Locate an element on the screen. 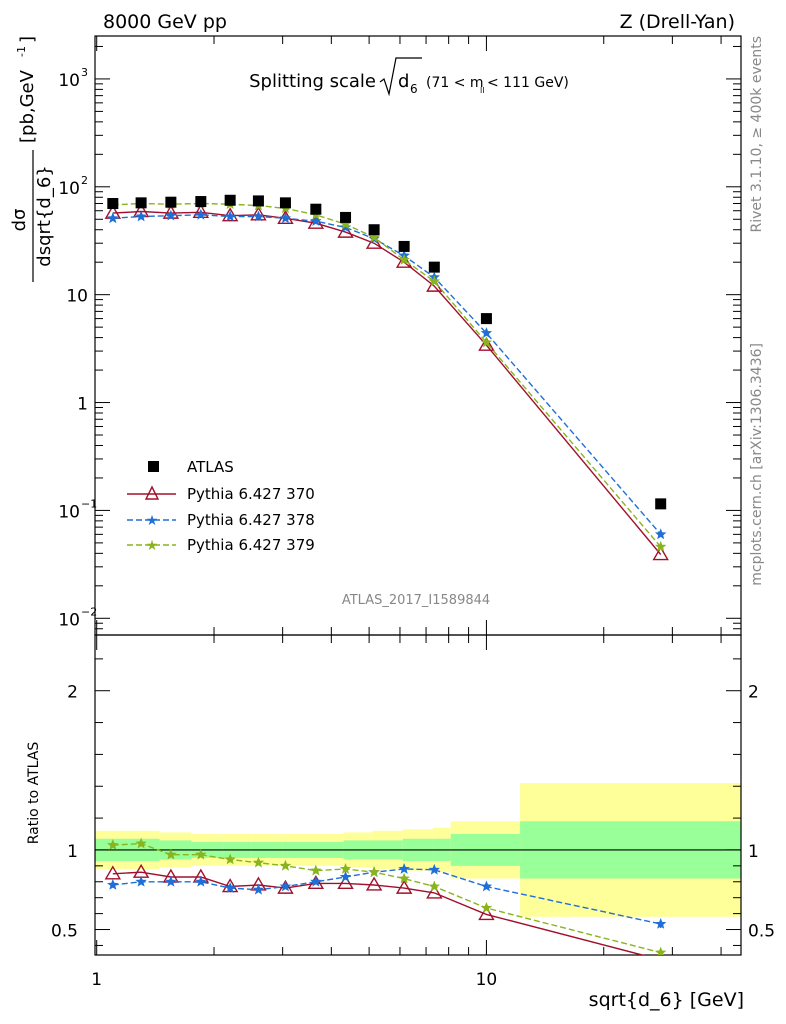  y-tick-exp-0: −2 is located at coordinates (89, 611).